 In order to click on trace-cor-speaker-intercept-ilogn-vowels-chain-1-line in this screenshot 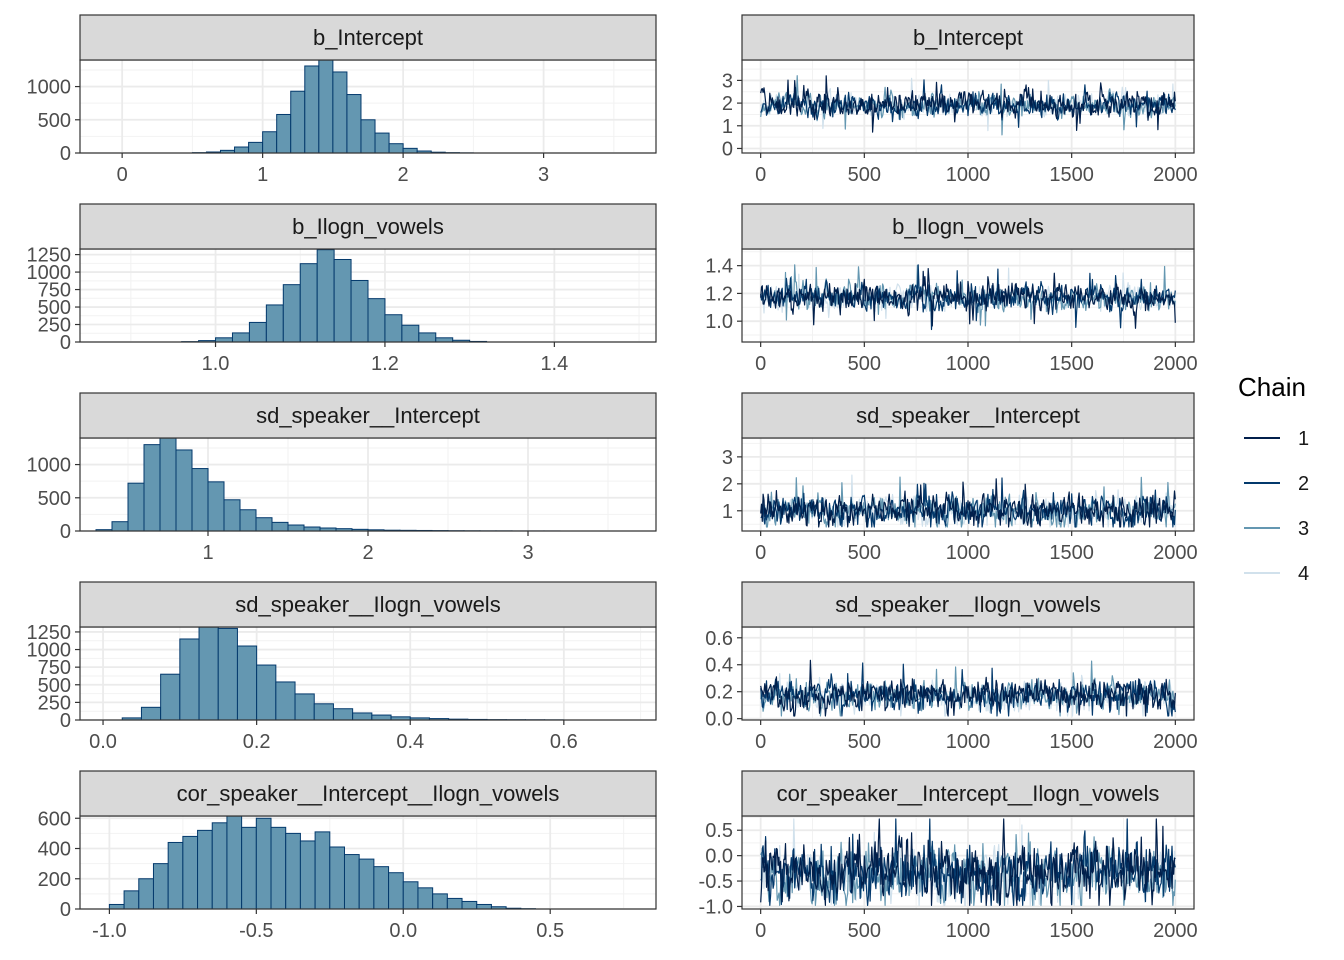, I will do `click(968, 862)`.